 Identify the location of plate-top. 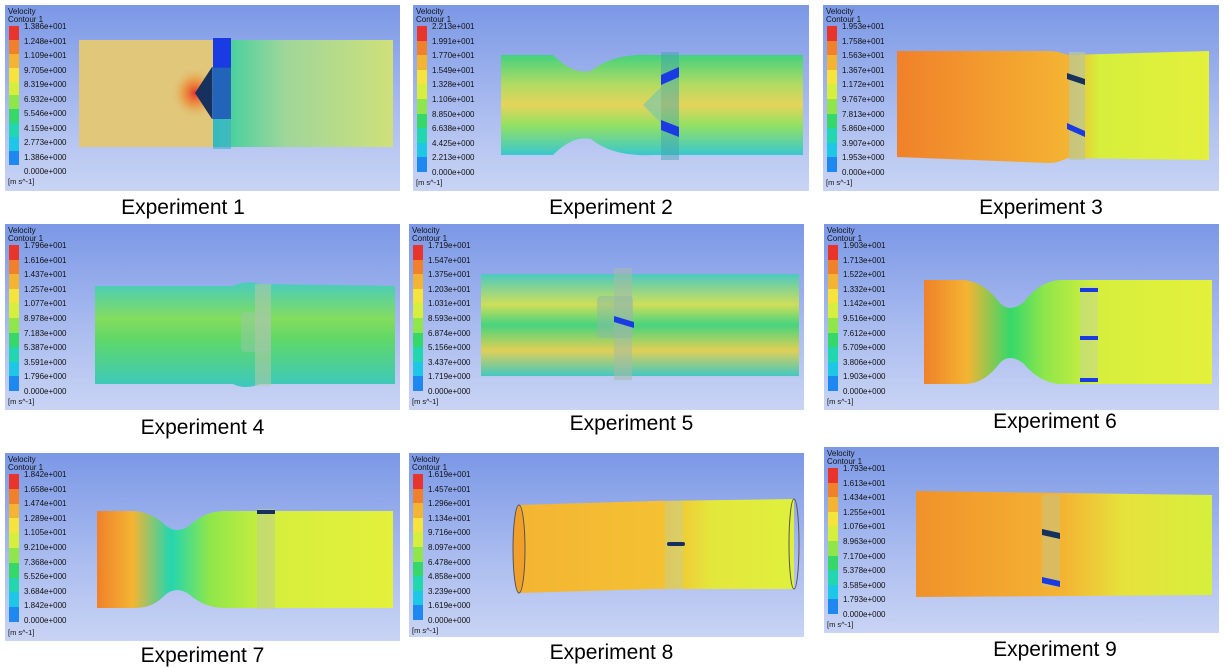
(222, 53).